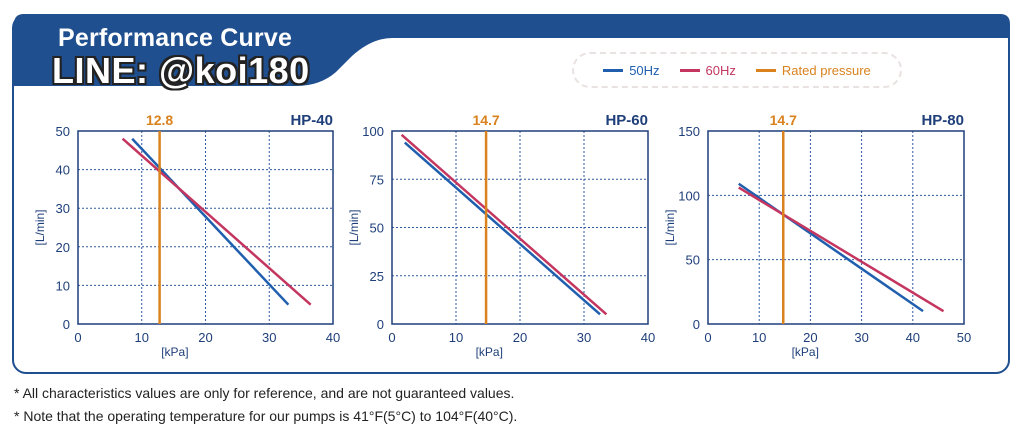 The image size is (1024, 434). I want to click on y-tick-label: 30, so click(63, 208).